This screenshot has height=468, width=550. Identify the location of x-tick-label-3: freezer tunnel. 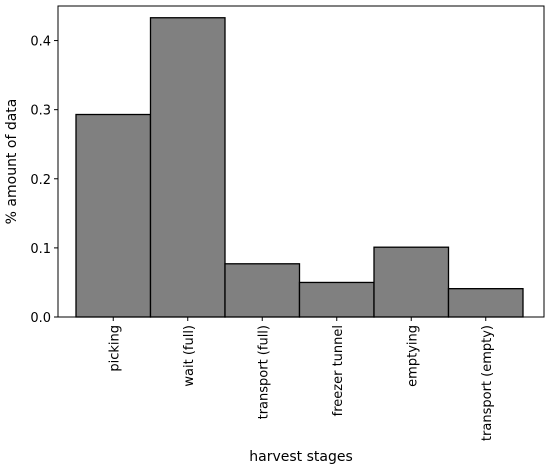
(338, 370).